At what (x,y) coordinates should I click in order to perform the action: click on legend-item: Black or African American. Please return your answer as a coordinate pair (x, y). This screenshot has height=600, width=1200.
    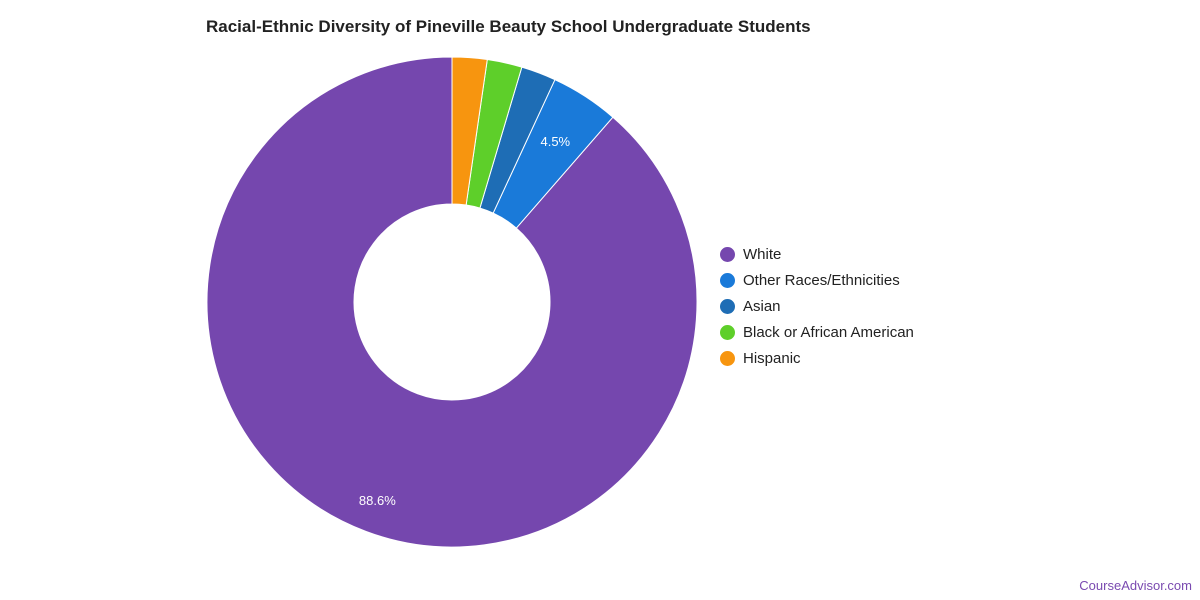
    Looking at the image, I should click on (817, 332).